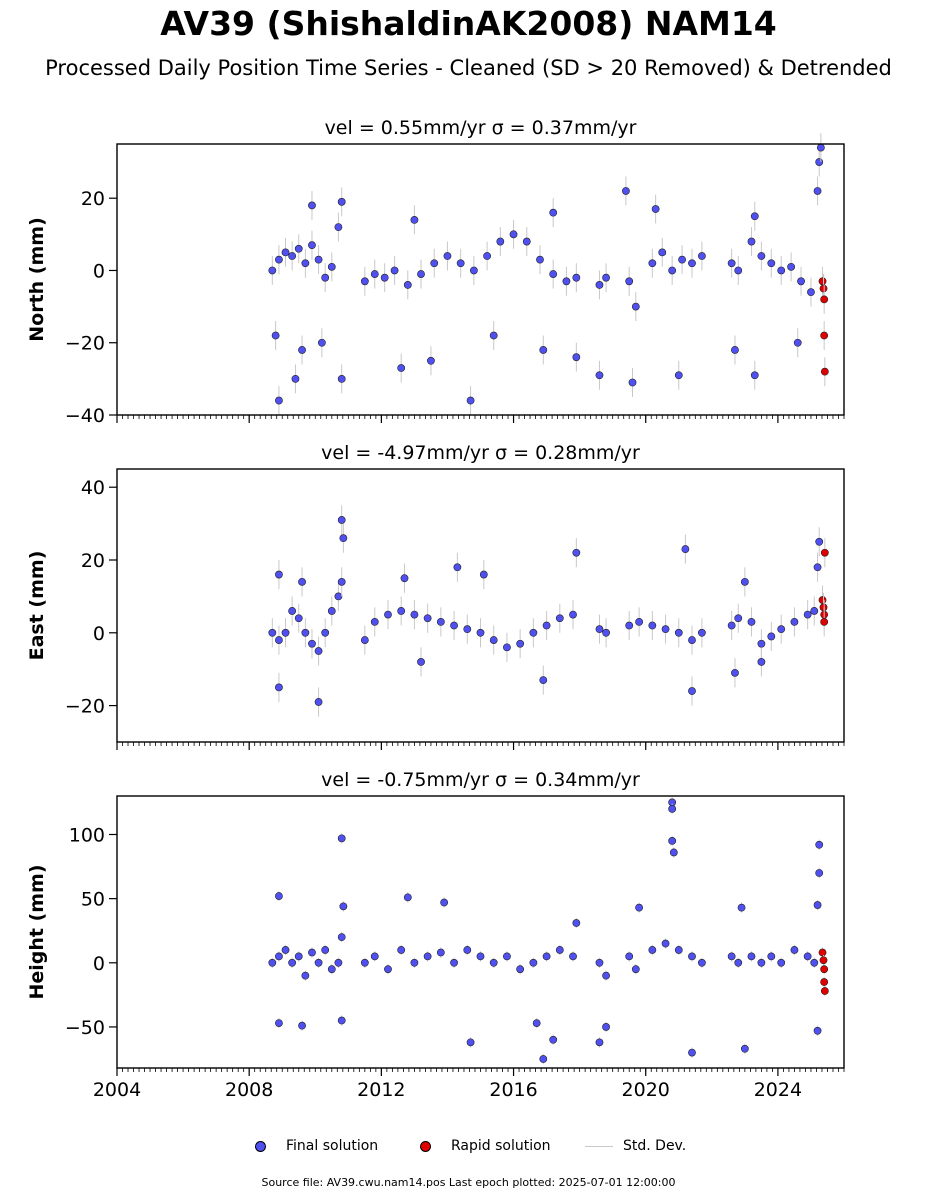  Describe the element at coordinates (599, 1146) in the screenshot. I see `legend-std-marker` at that location.